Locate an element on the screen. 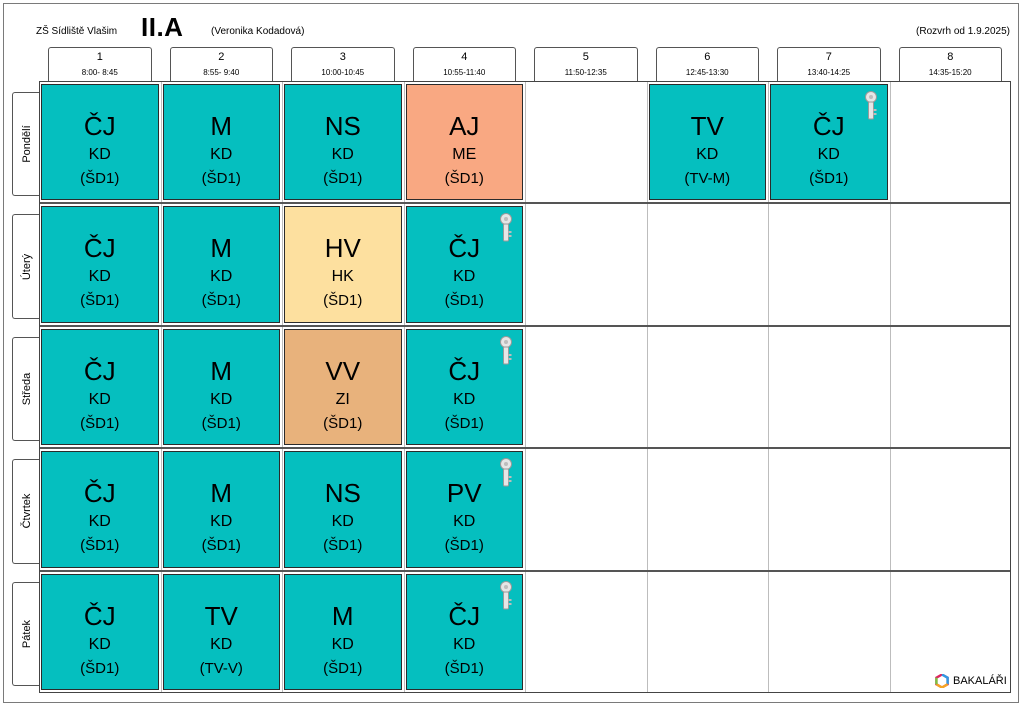 Image resolution: width=1024 pixels, height=708 pixels. period-header-2: 2 8:55- 9:40 is located at coordinates (221, 64).